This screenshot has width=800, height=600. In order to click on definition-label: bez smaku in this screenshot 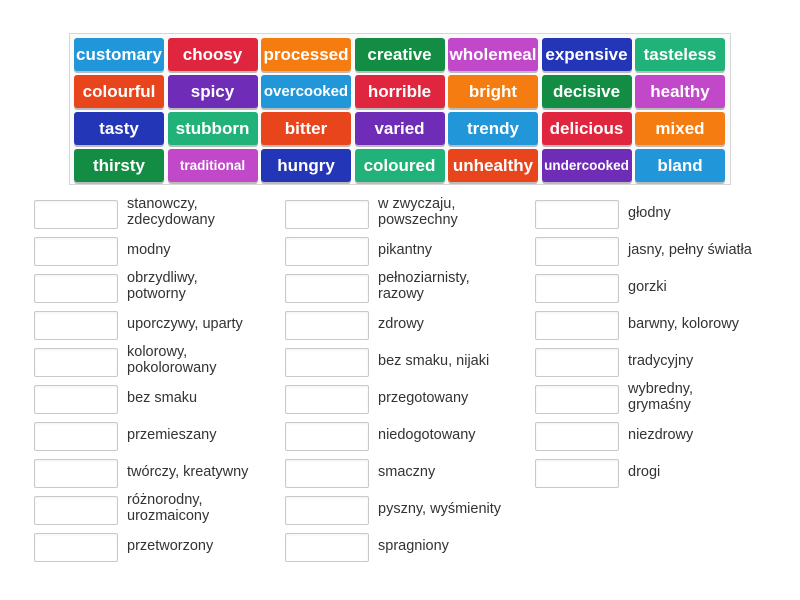, I will do `click(162, 398)`.